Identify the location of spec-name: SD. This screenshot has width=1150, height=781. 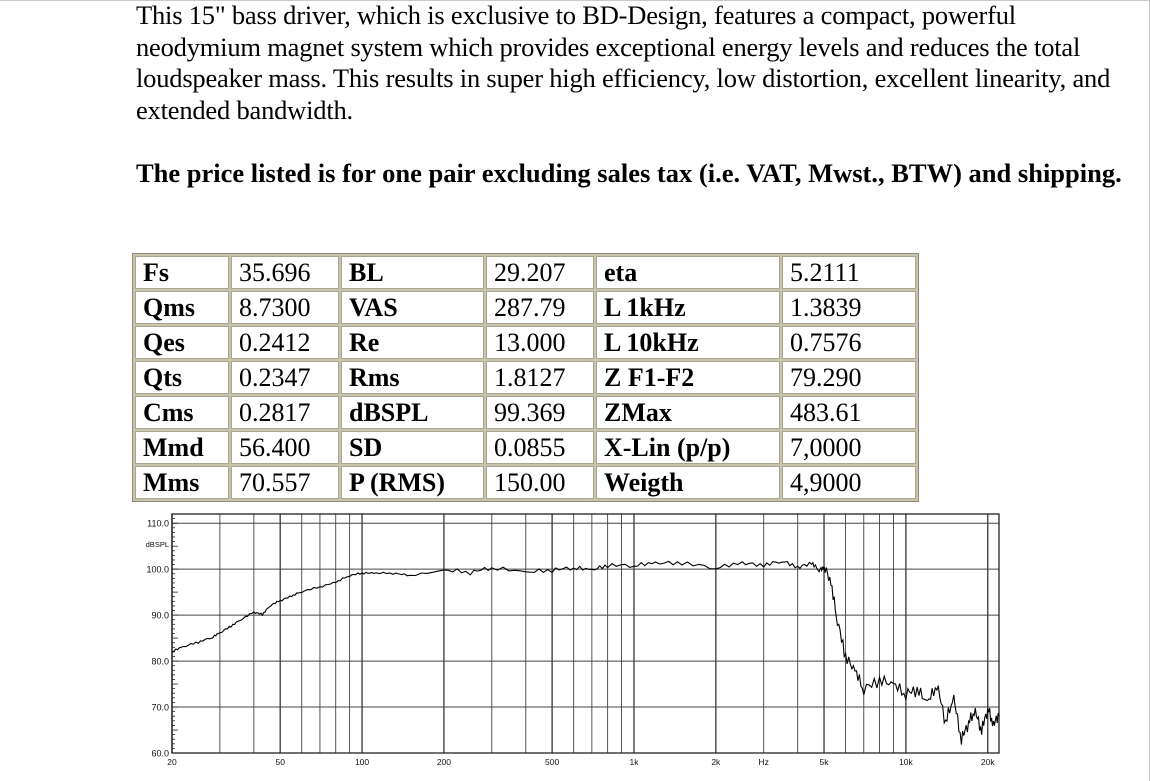
(412, 447).